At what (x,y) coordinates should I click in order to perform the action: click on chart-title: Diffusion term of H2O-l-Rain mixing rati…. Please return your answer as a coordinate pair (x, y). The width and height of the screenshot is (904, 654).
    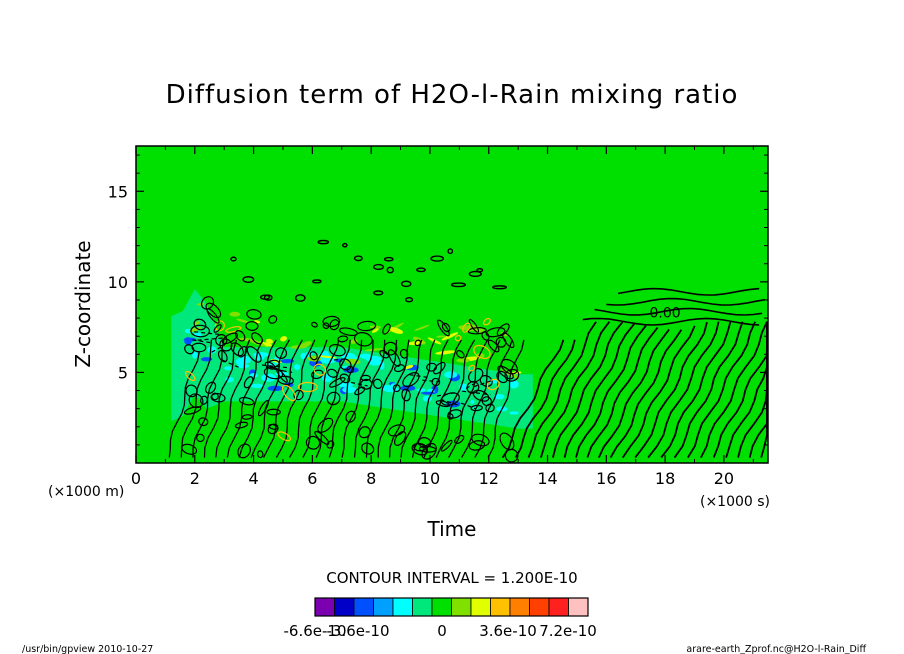
    Looking at the image, I should click on (452, 95).